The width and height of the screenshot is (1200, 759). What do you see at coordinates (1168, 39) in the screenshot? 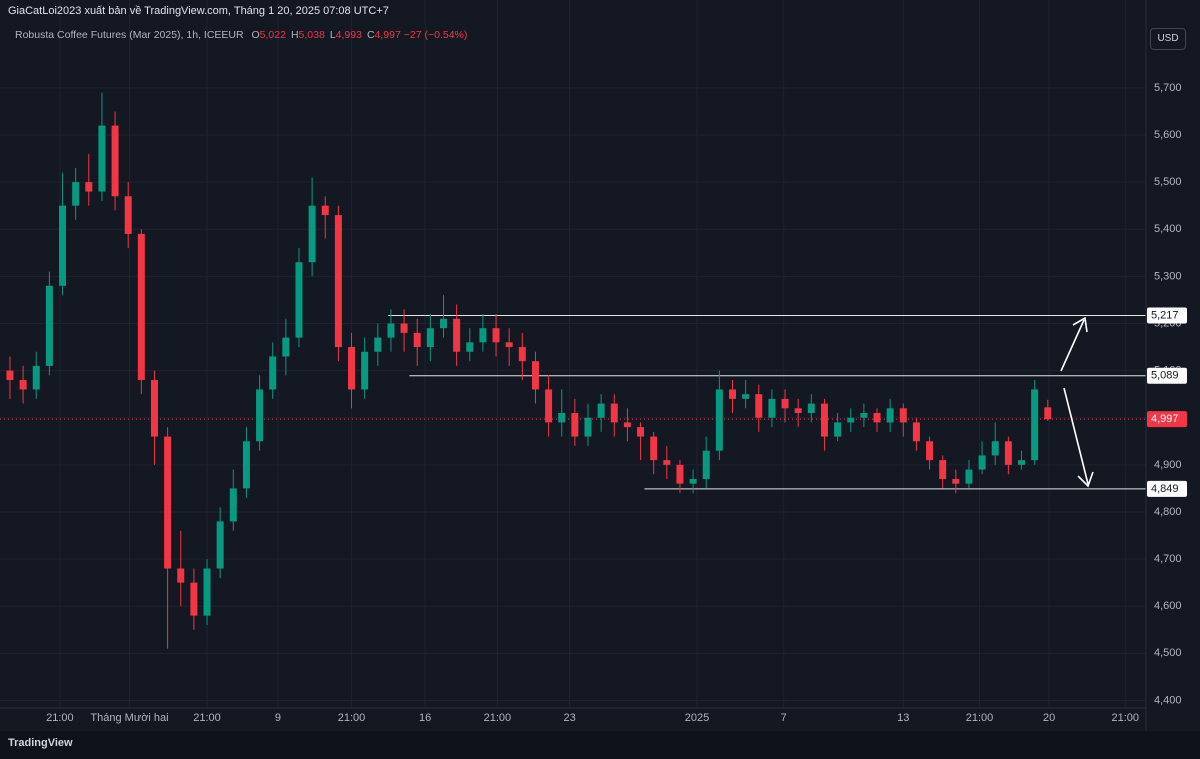
I see `currency-button: USD` at bounding box center [1168, 39].